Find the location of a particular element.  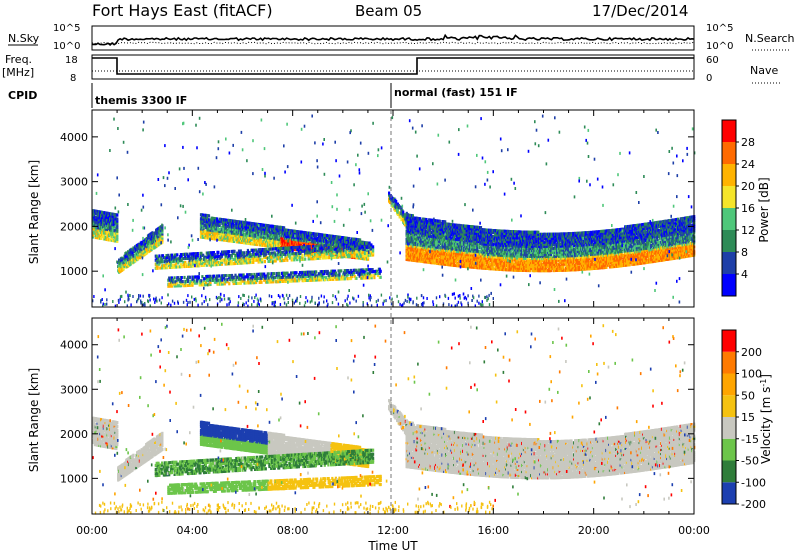

nsky-tick-top: 10^5 is located at coordinates (66, 28).